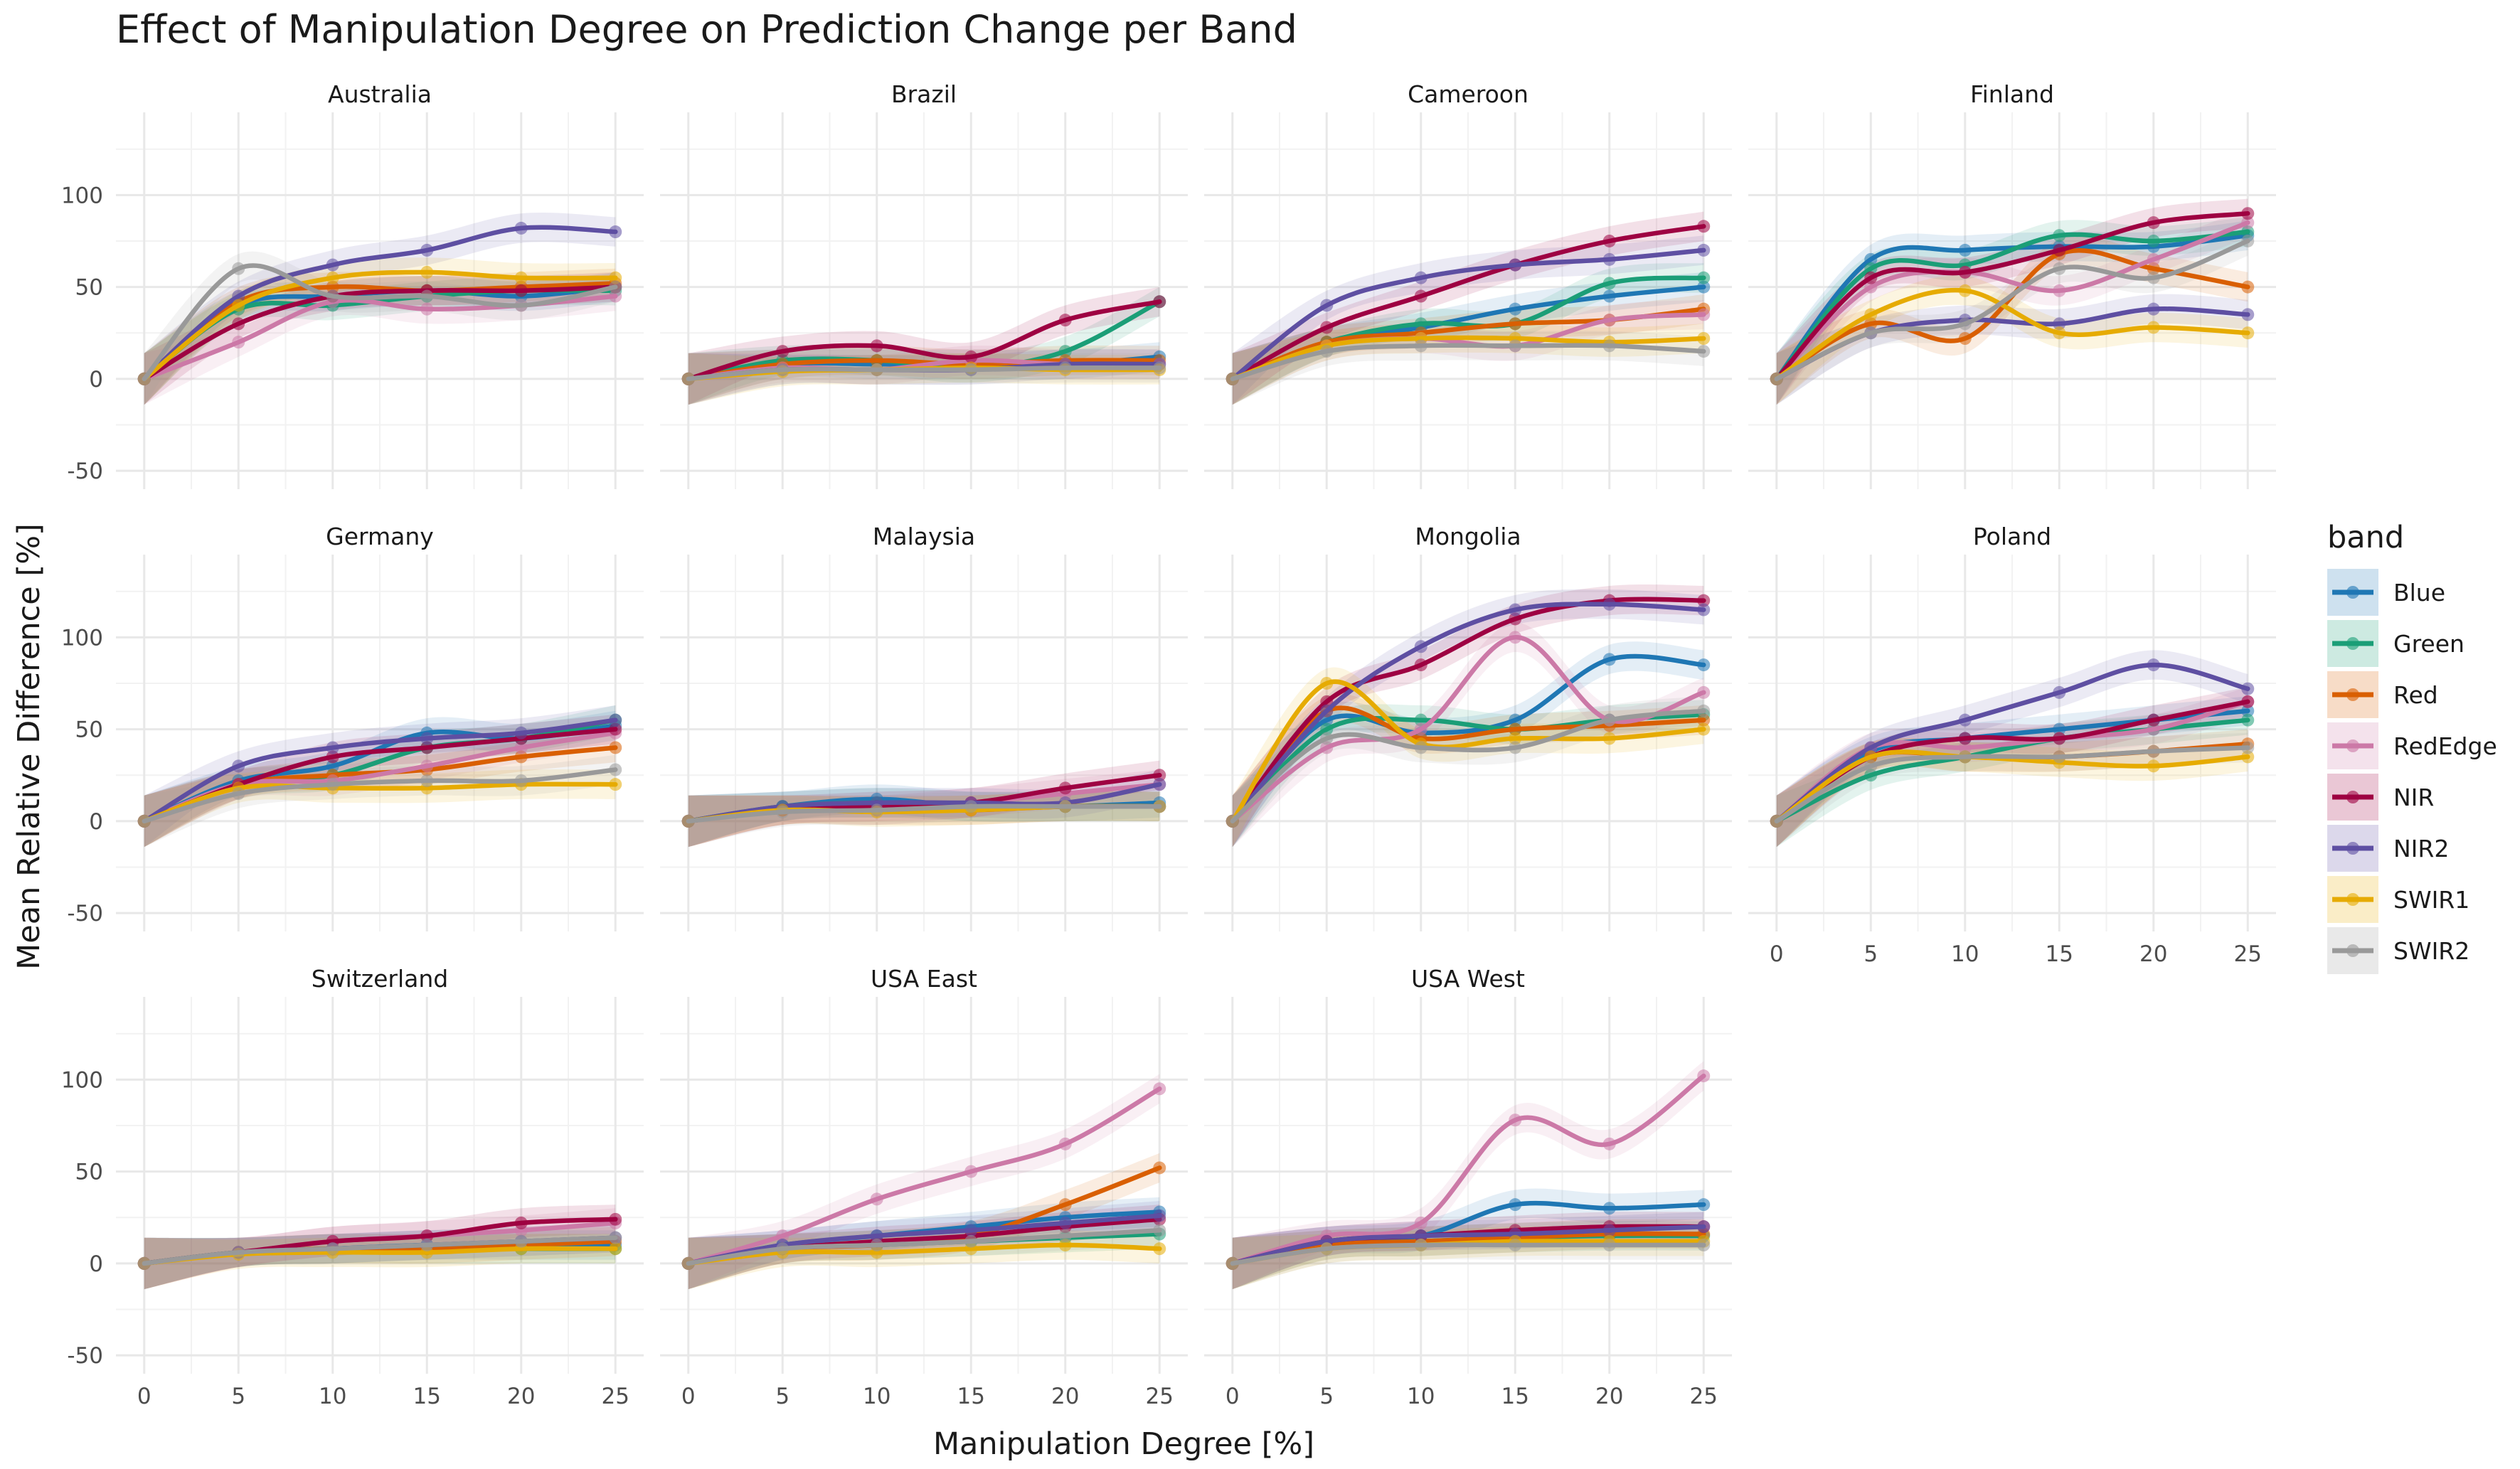 This screenshot has width=2520, height=1469. What do you see at coordinates (2413, 797) in the screenshot?
I see `legend-label: NIR` at bounding box center [2413, 797].